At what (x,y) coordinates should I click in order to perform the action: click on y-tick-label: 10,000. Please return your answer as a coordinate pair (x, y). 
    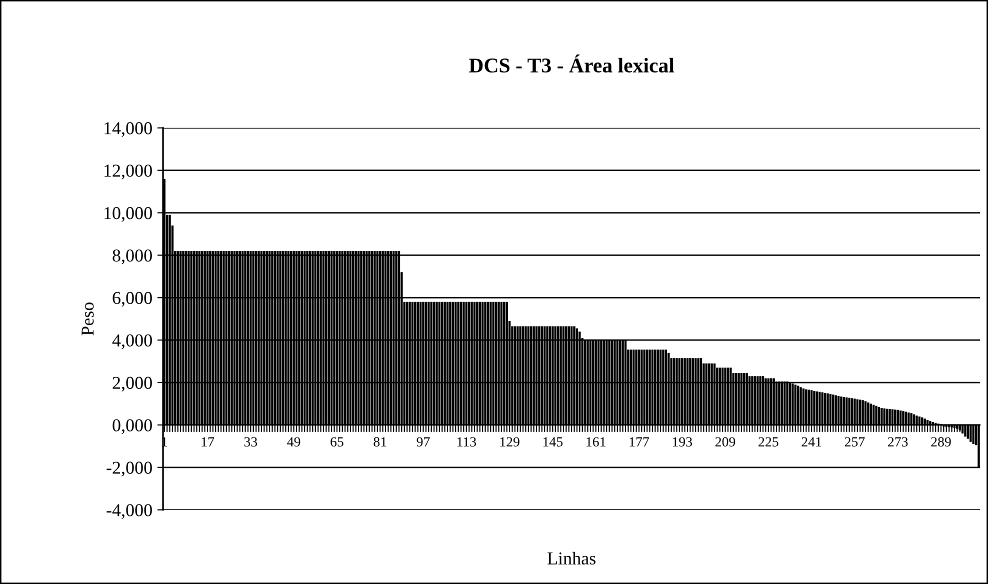
    Looking at the image, I should click on (128, 214).